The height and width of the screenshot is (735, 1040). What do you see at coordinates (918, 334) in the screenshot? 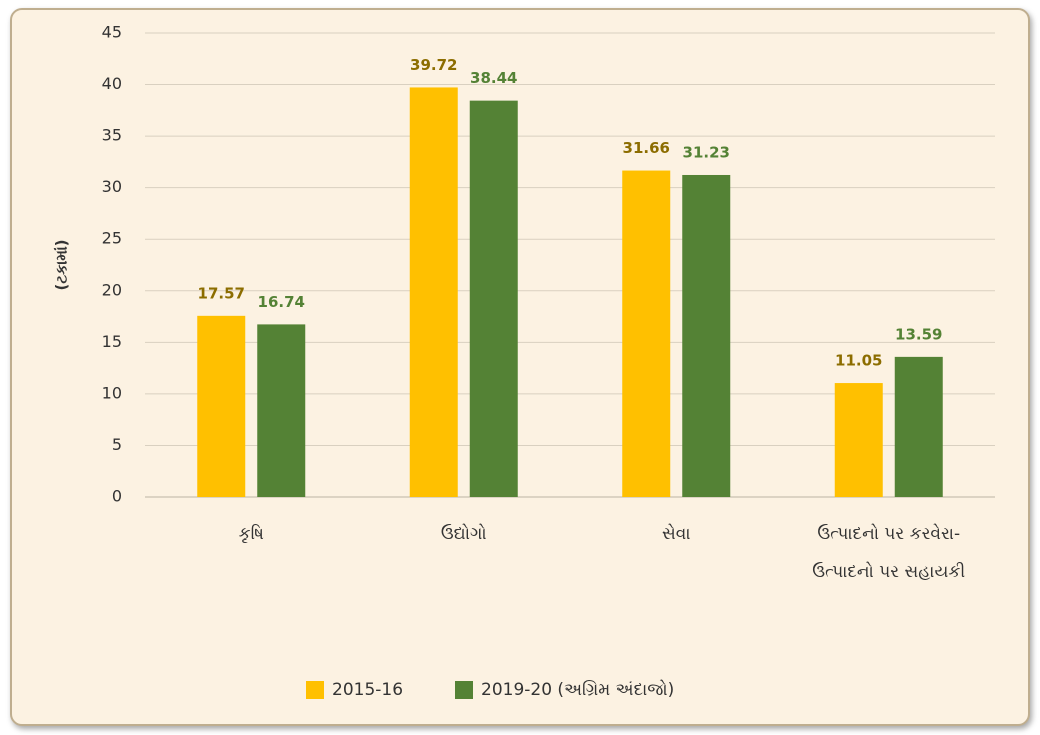
I see `data-label: 13.59` at bounding box center [918, 334].